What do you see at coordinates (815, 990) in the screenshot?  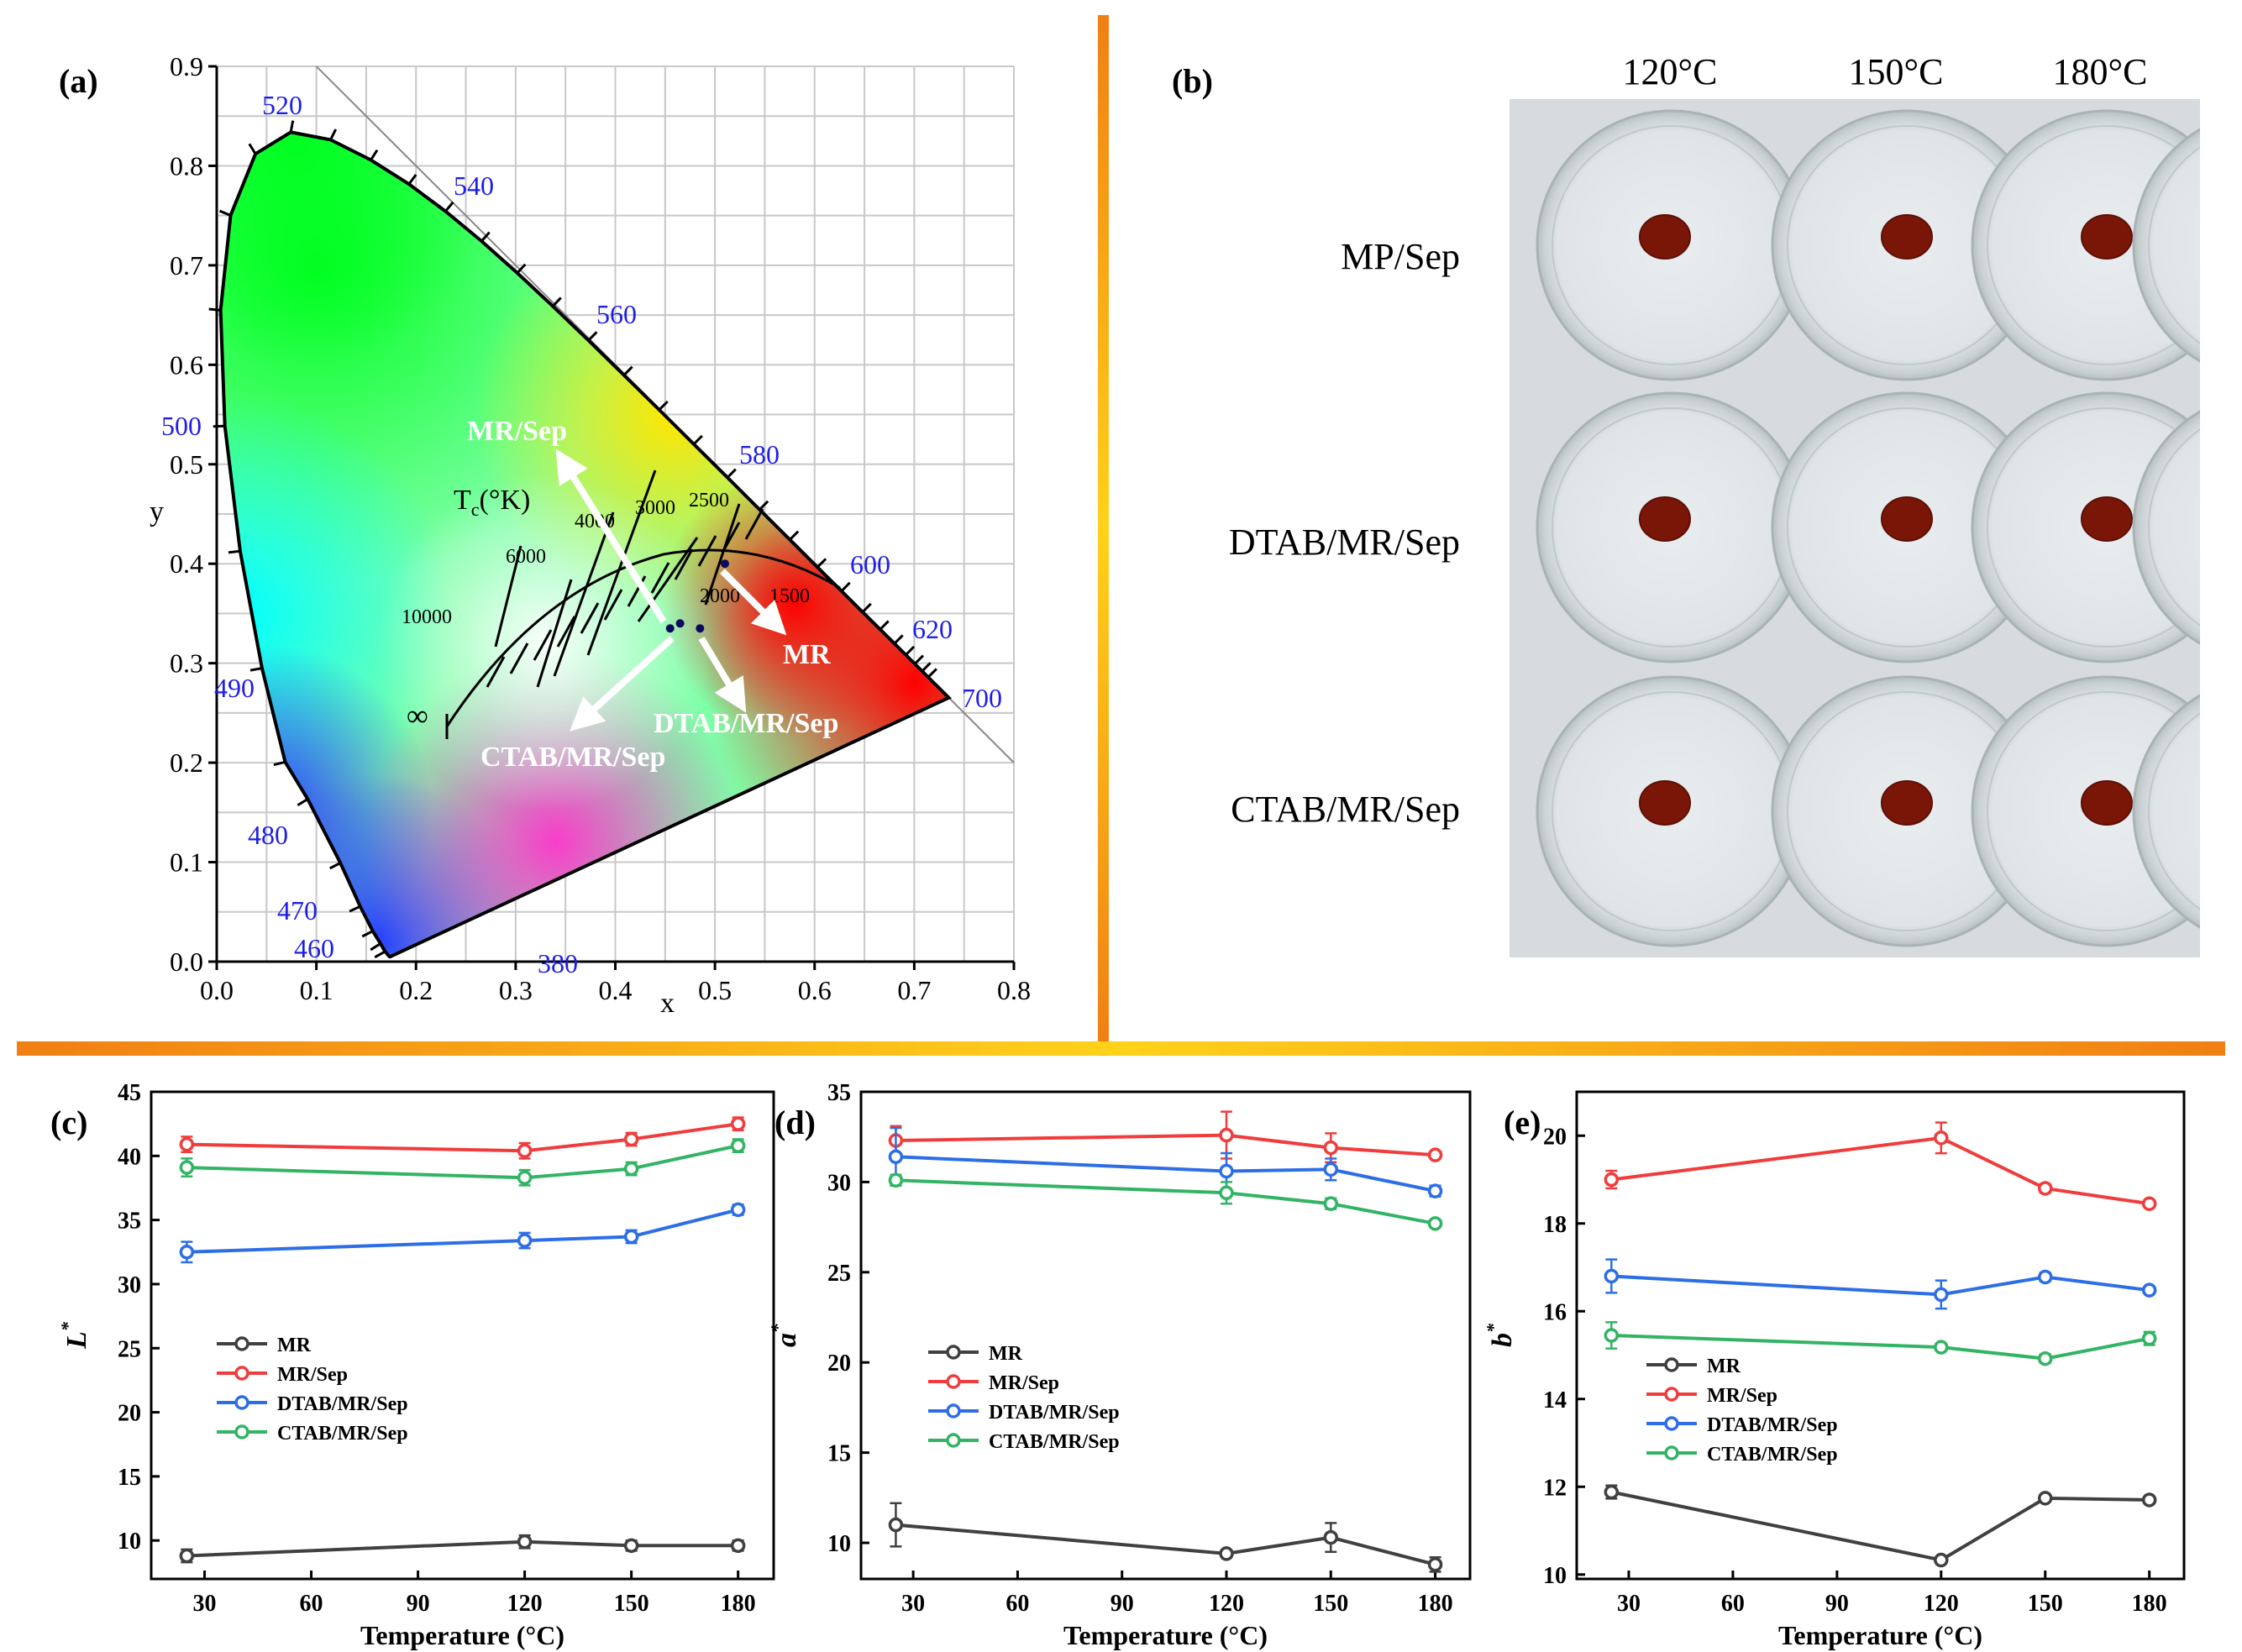 I see `x-tick-label: 0.6` at bounding box center [815, 990].